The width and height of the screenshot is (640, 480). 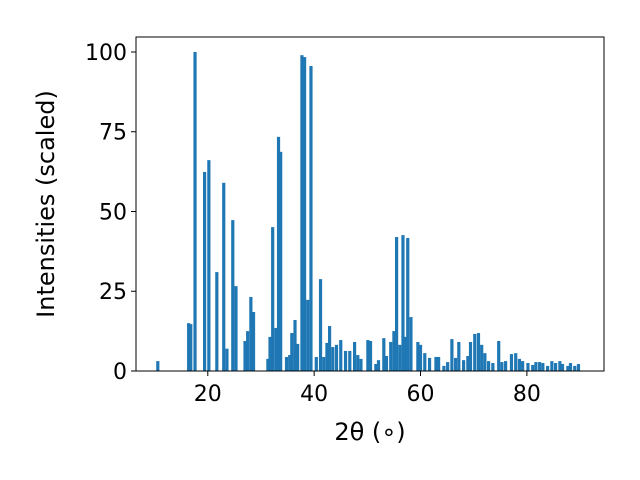 I want to click on x-tick-label: 20, so click(x=208, y=394).